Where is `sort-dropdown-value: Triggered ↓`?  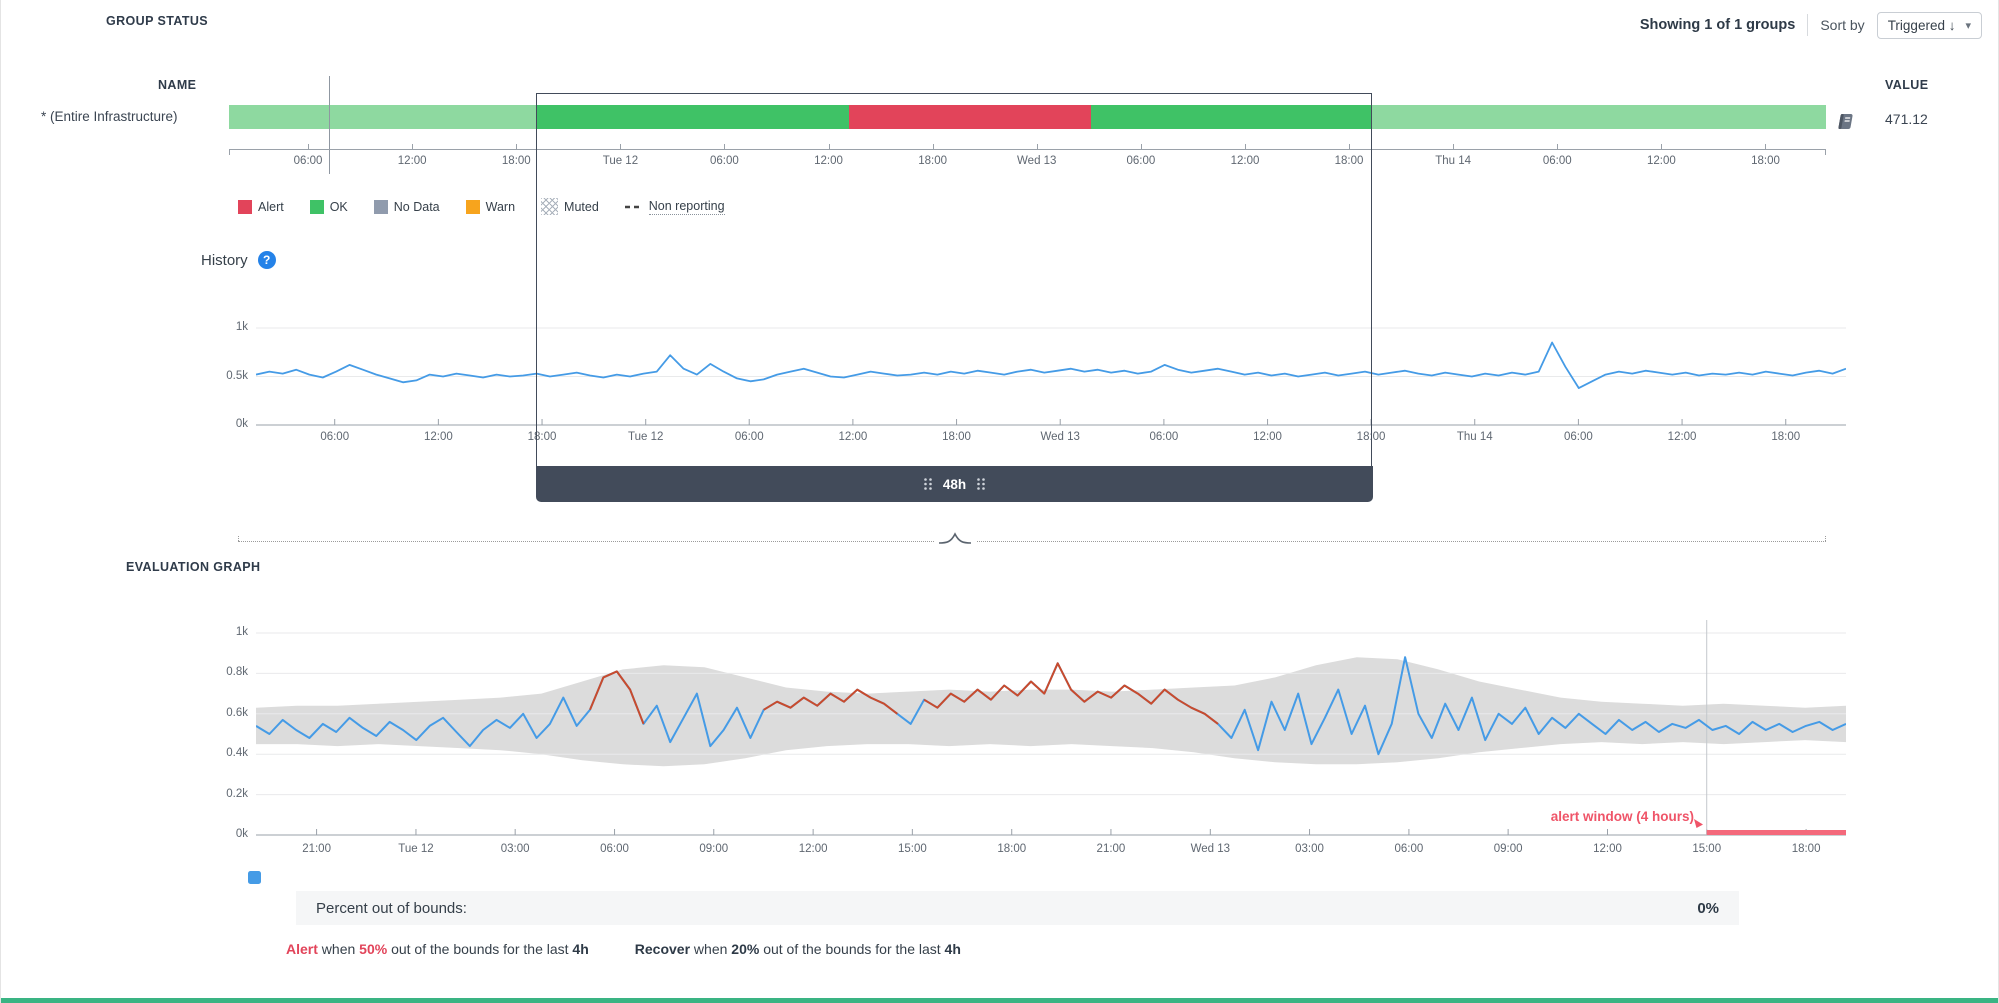
sort-dropdown-value: Triggered ↓ is located at coordinates (1921, 25).